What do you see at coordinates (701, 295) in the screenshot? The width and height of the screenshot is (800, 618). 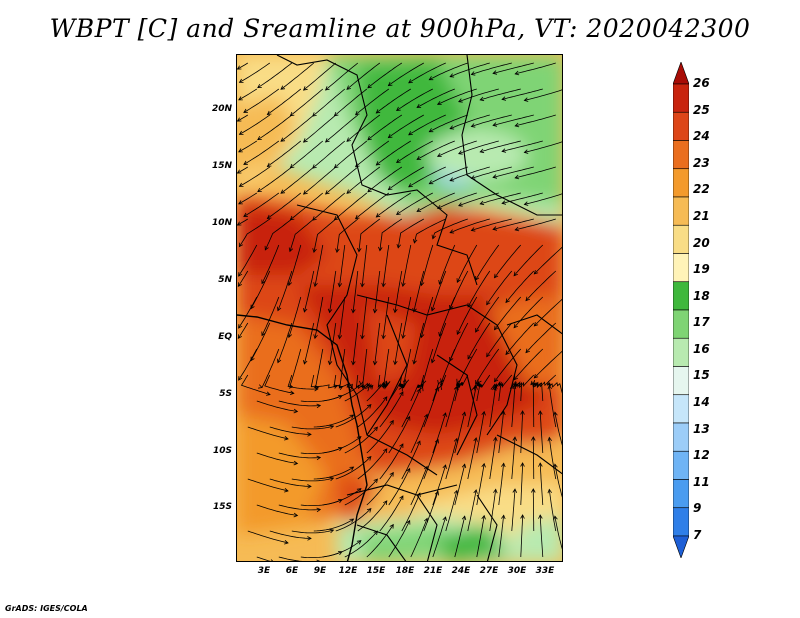 I see `colorbar-label: 18` at bounding box center [701, 295].